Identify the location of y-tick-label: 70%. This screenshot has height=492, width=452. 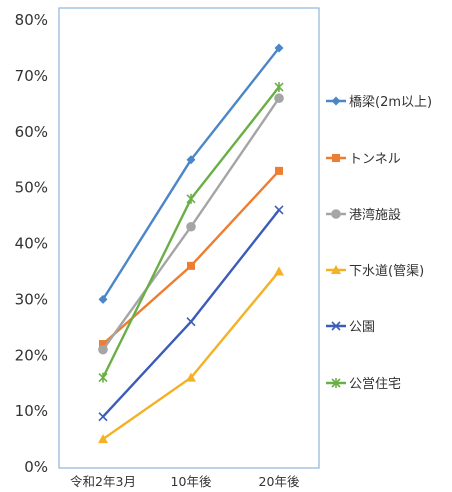
(31, 76).